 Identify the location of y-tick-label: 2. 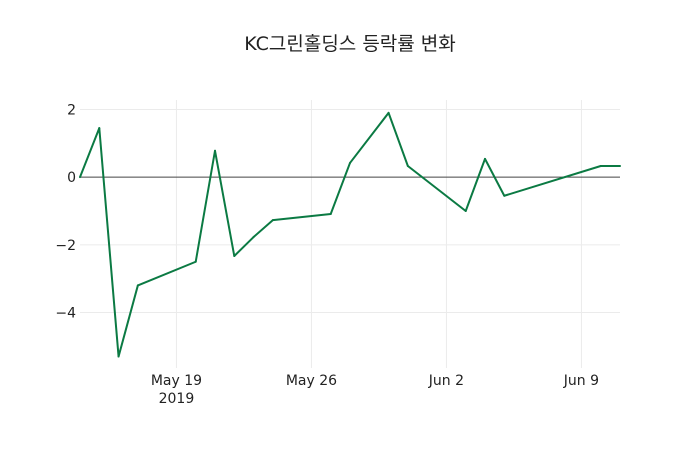
(71, 110).